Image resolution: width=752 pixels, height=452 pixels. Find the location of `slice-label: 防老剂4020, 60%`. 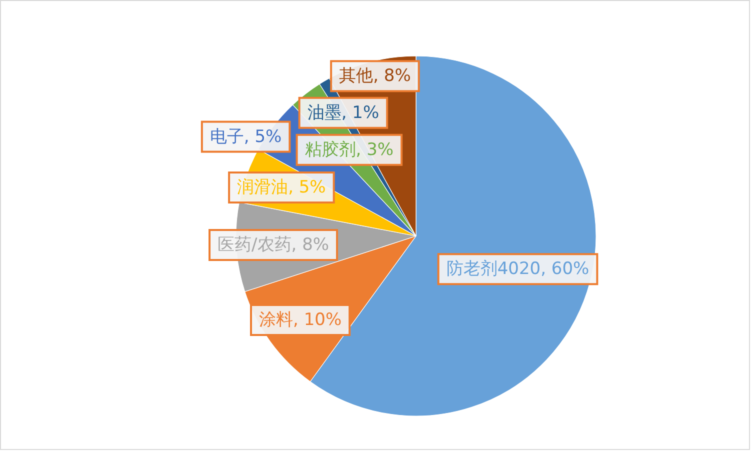

slice-label: 防老剂4020, 60% is located at coordinates (518, 269).